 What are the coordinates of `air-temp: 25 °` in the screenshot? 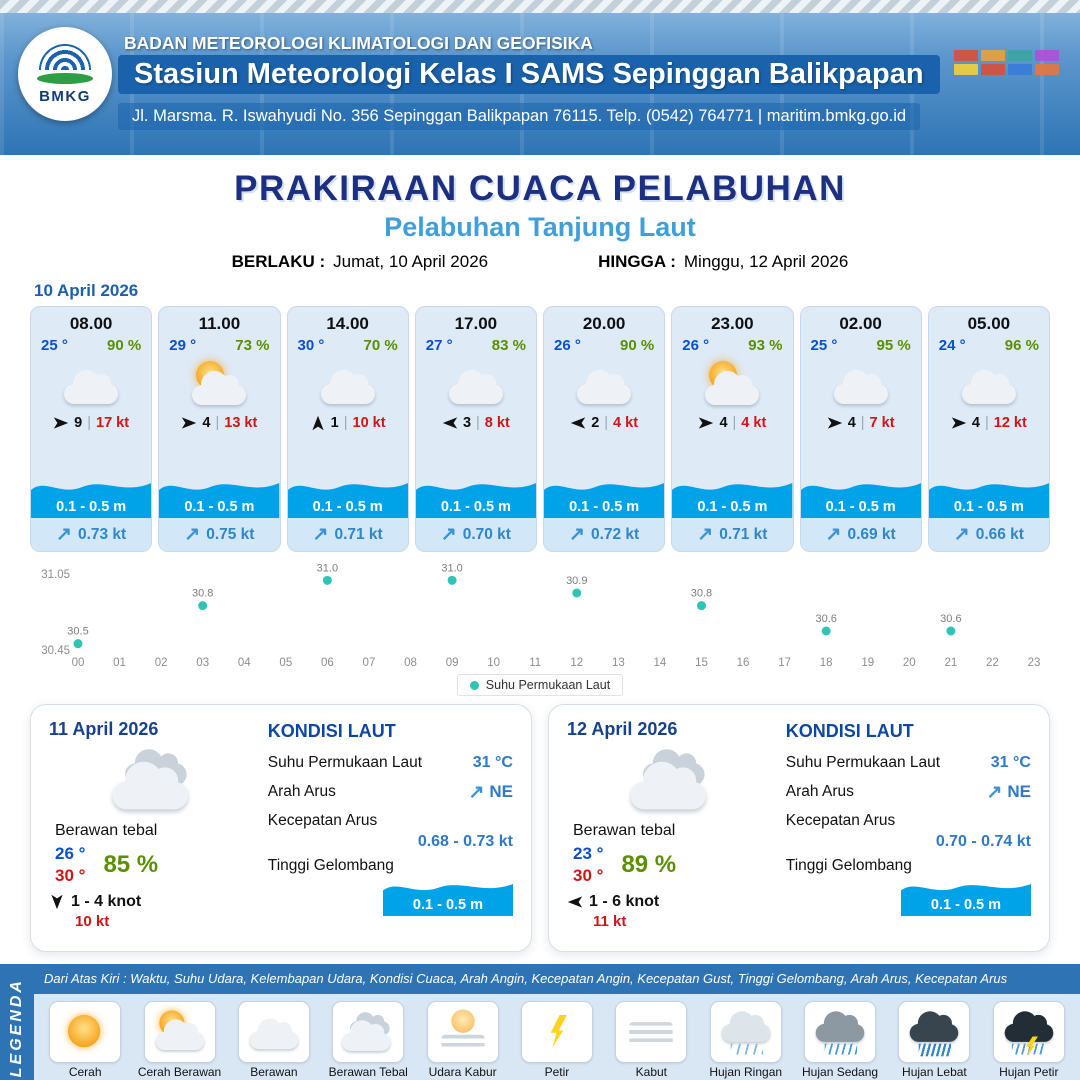 It's located at (824, 345).